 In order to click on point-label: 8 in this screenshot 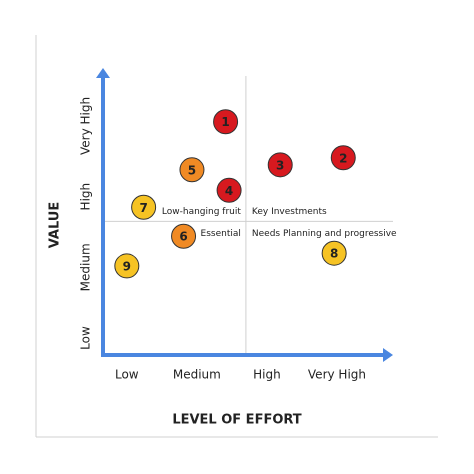, I will do `click(334, 254)`.